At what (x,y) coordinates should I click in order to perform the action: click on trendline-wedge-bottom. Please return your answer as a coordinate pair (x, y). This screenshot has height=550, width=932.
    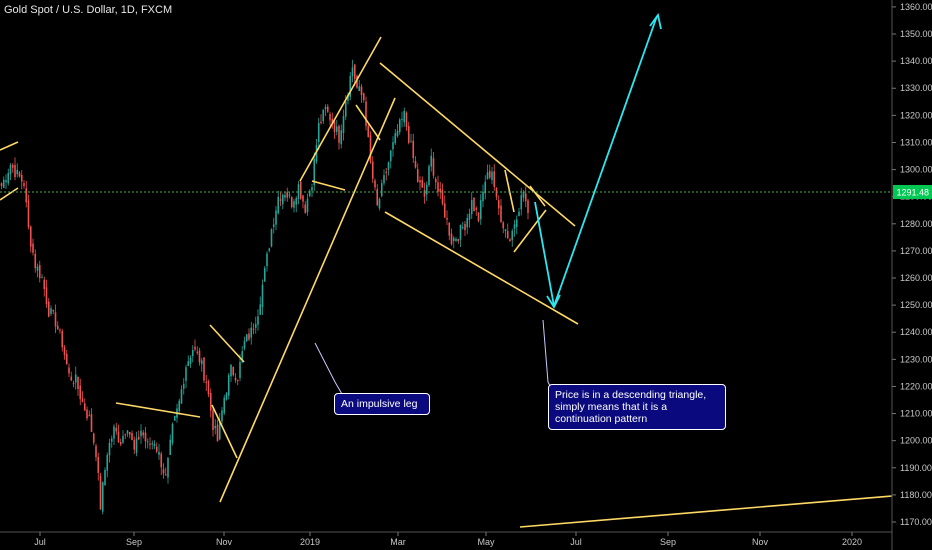
    Looking at the image, I should click on (530, 231).